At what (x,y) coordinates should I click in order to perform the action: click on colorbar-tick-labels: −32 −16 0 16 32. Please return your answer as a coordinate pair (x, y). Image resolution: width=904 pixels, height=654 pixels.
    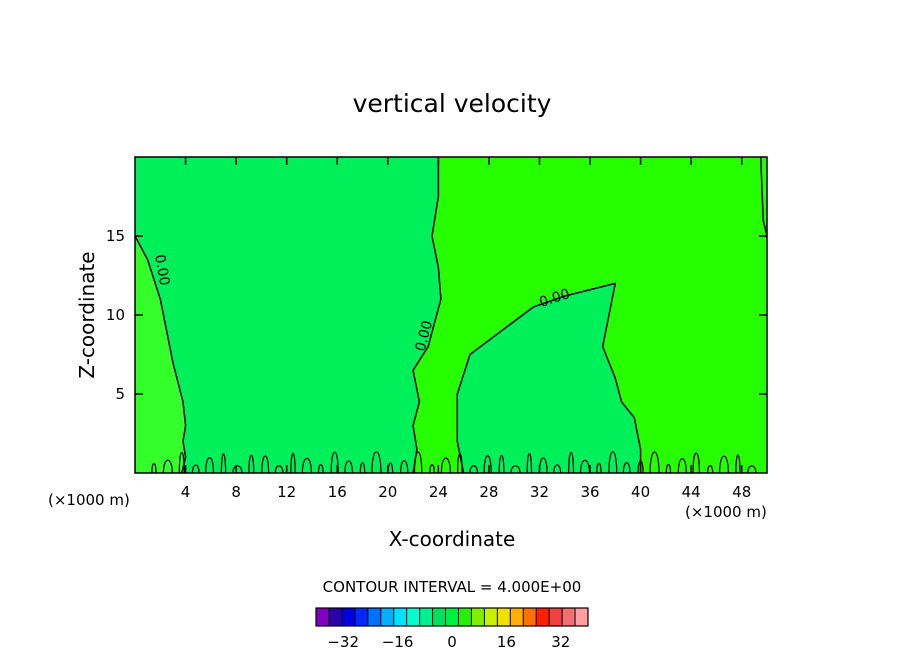
    Looking at the image, I should click on (448, 642).